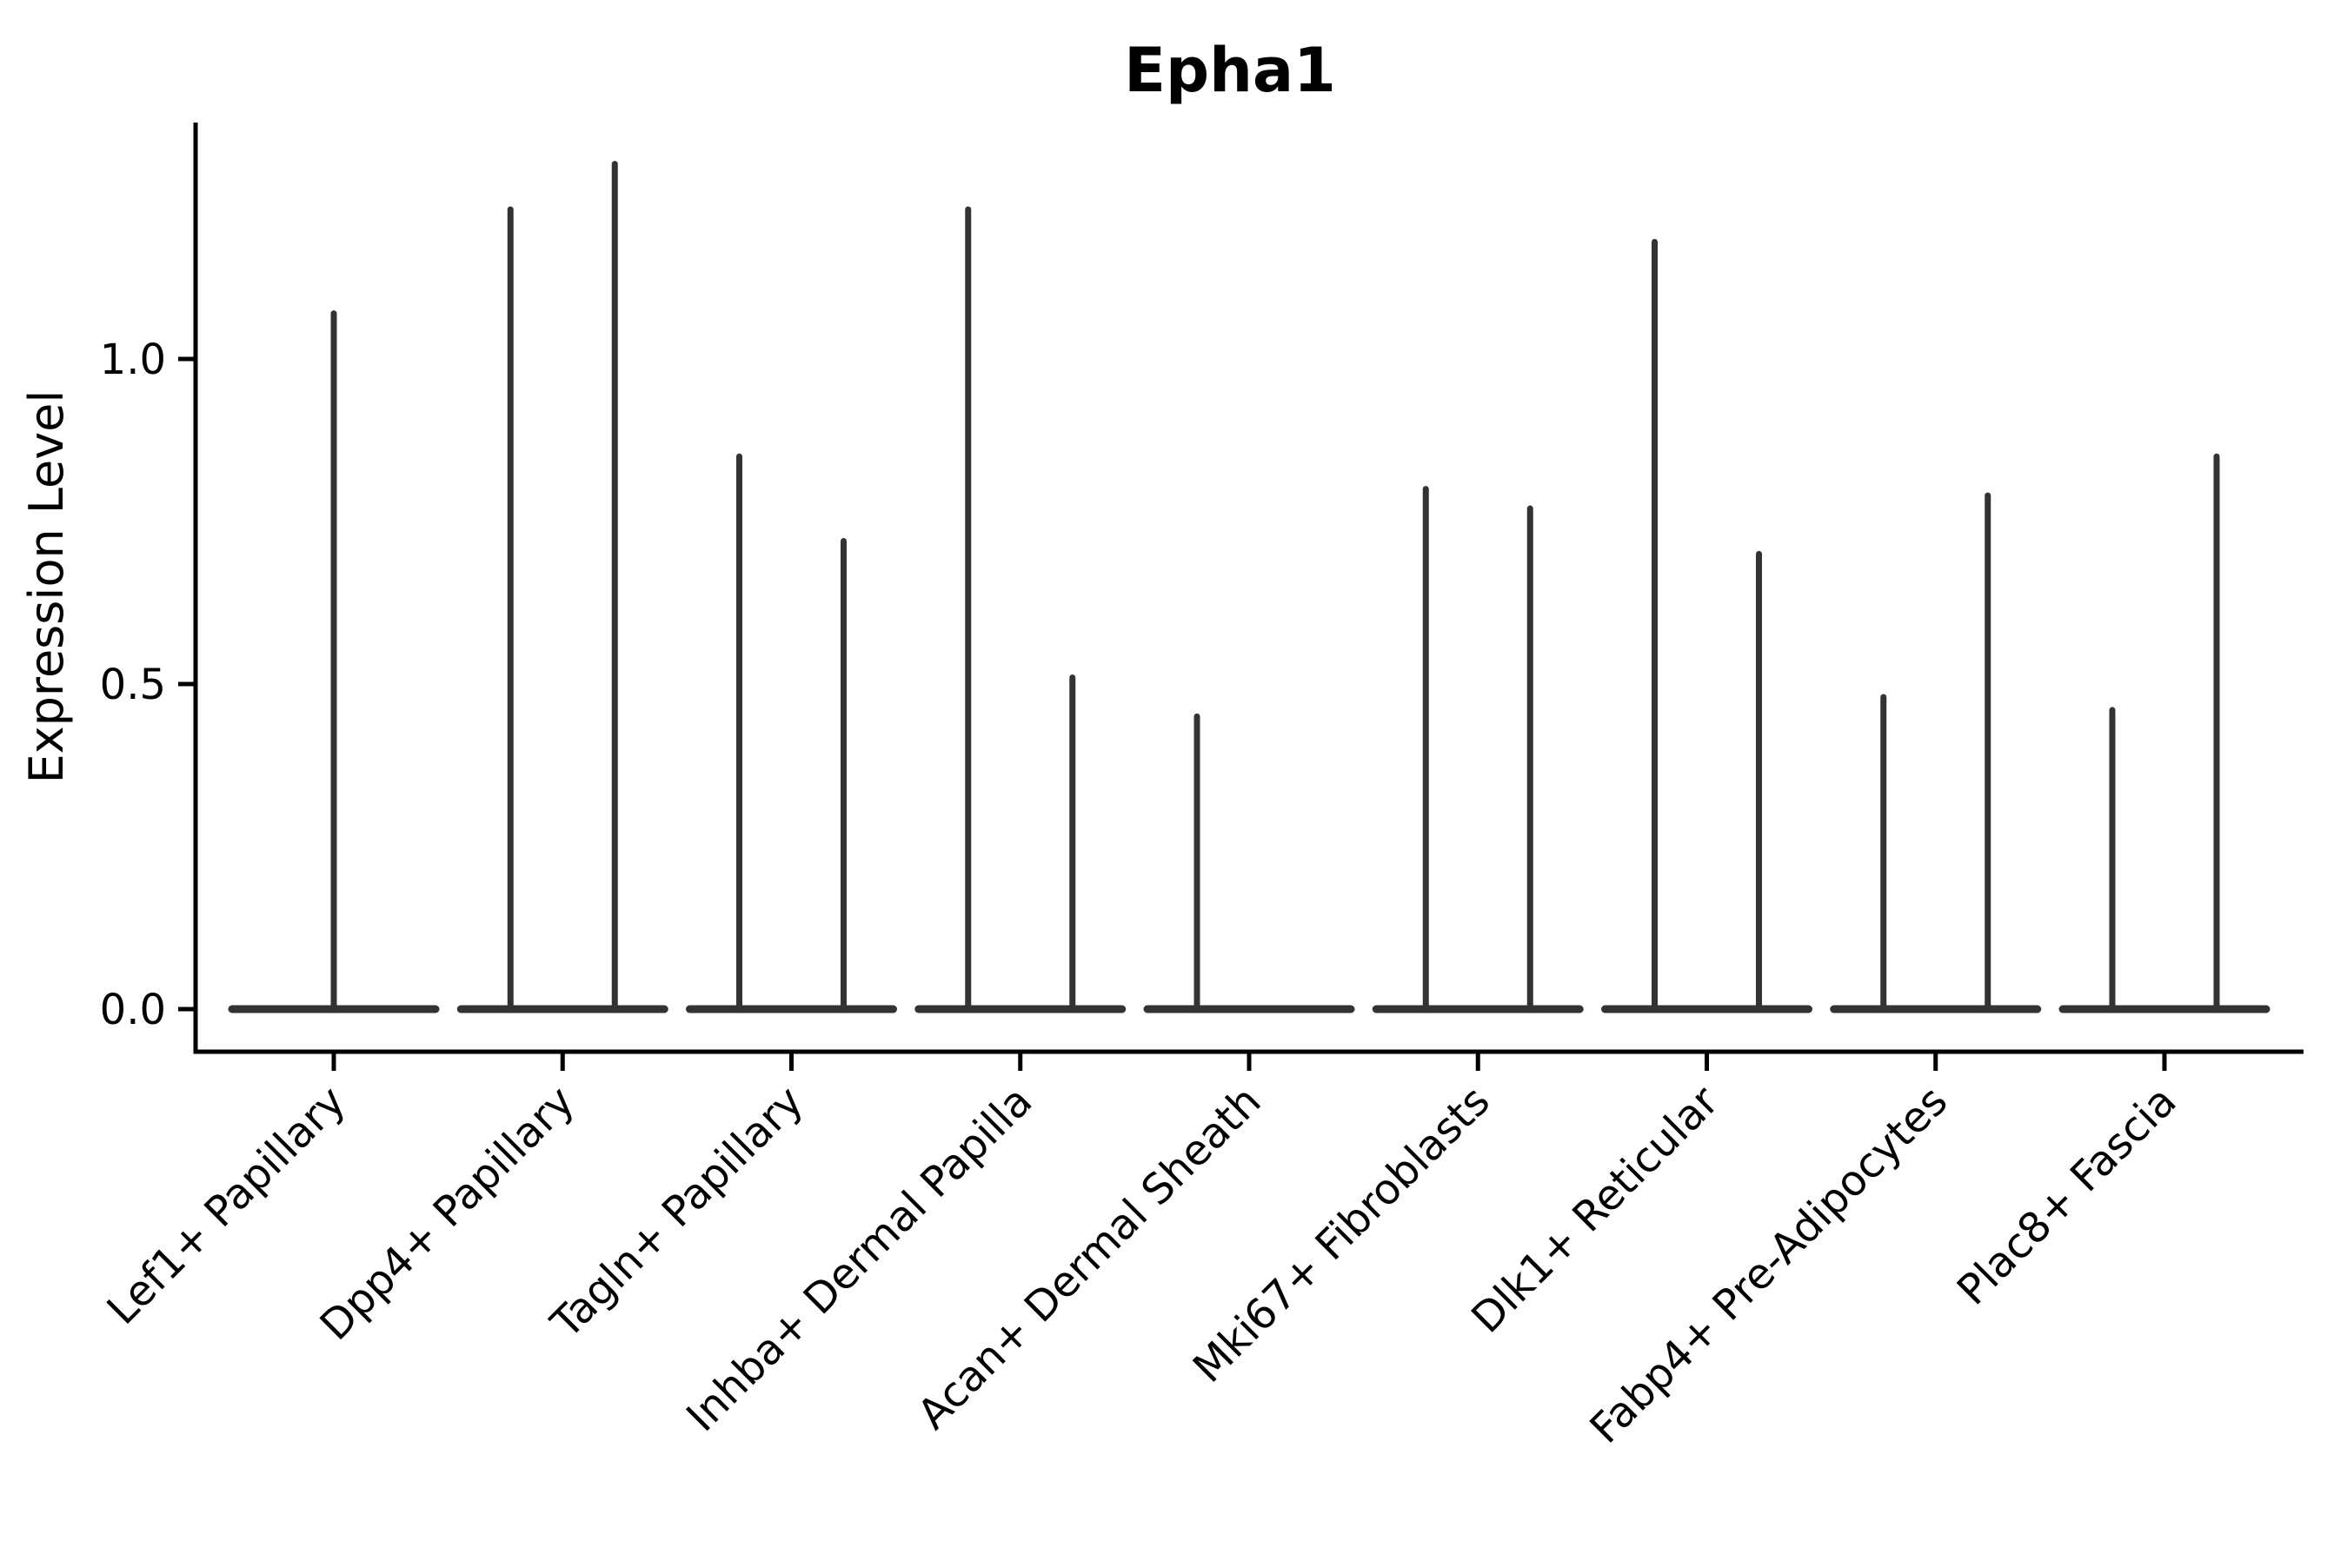 The height and width of the screenshot is (1568, 2347). I want to click on x-tick-label: Lef1+ Papillary, so click(227, 1205).